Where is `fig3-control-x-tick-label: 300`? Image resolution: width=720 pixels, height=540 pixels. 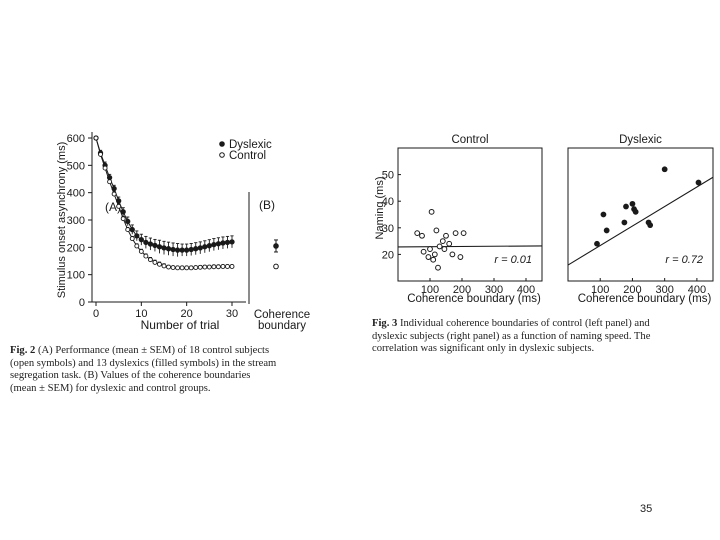
fig3-control-x-tick-label: 300 is located at coordinates (494, 290).